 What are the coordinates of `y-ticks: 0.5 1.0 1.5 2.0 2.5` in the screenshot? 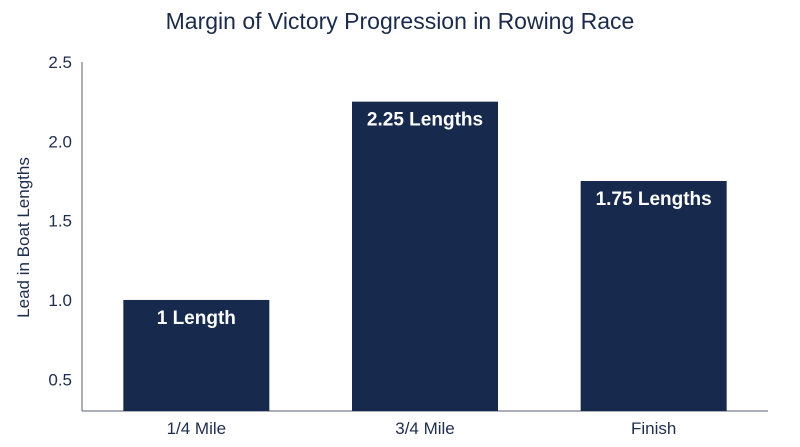 It's located at (60, 221).